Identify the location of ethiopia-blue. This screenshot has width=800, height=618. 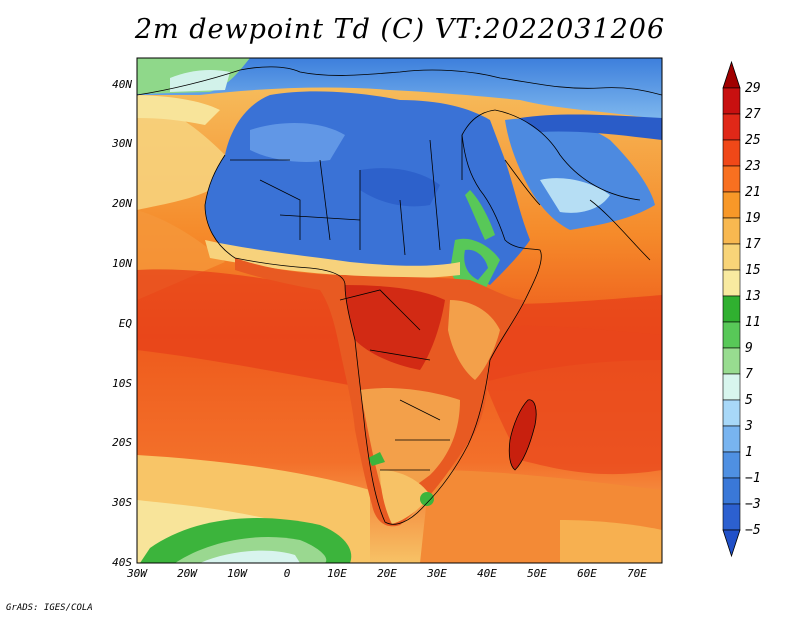
(476, 264).